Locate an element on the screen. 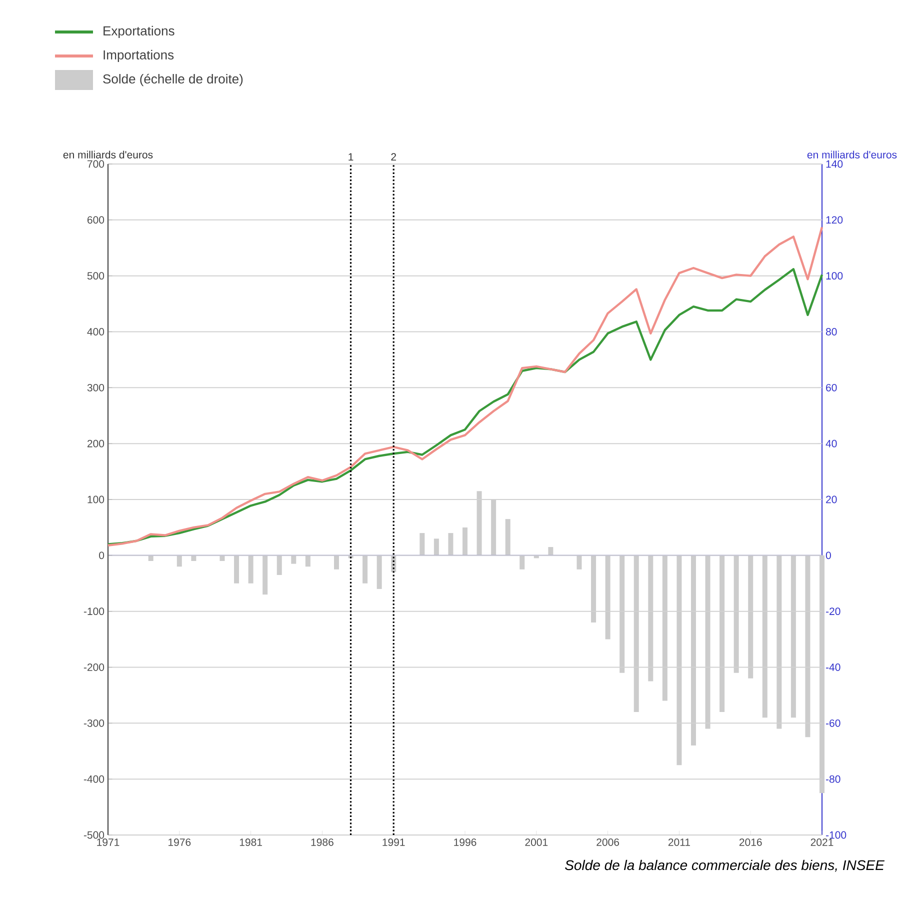 This screenshot has width=921, height=916. y-tick-label: -100 is located at coordinates (94, 612).